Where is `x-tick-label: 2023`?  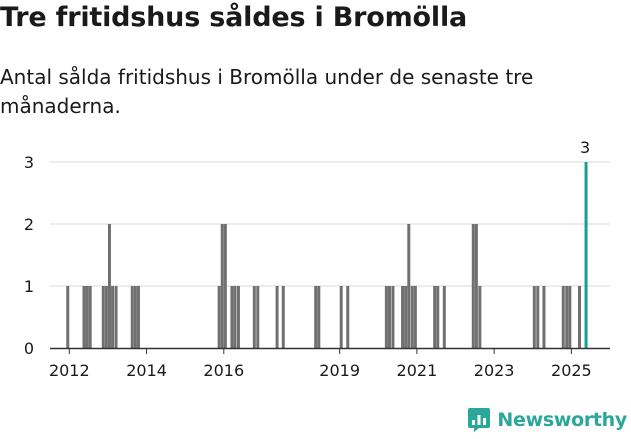 x-tick-label: 2023 is located at coordinates (494, 370).